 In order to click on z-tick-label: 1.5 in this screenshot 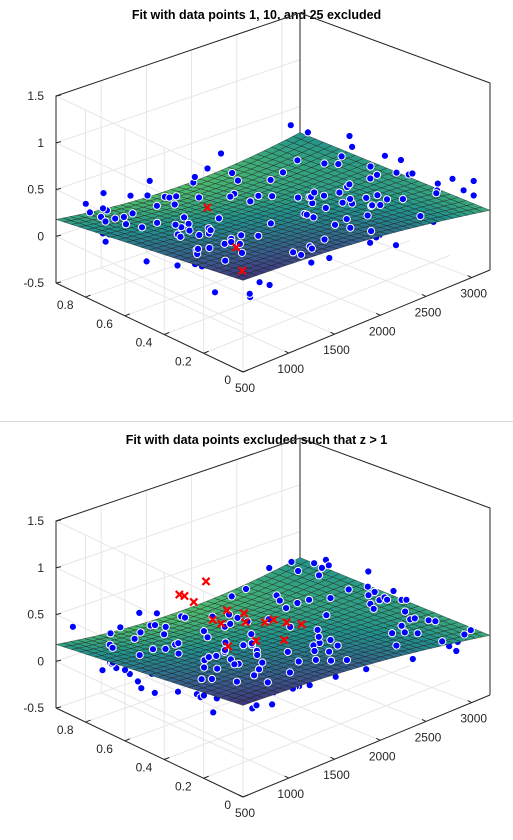, I will do `click(35, 96)`.